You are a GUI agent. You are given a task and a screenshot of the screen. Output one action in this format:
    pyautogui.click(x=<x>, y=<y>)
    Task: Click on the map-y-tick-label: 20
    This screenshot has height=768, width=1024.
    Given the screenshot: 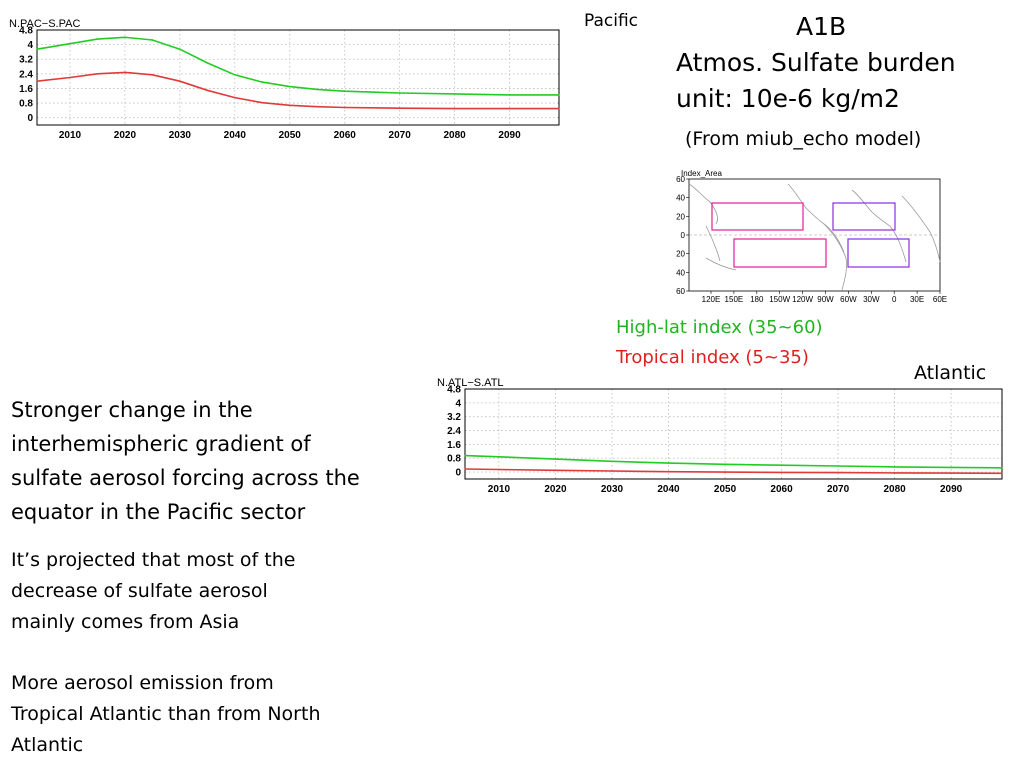 What is the action you would take?
    pyautogui.click(x=680, y=216)
    